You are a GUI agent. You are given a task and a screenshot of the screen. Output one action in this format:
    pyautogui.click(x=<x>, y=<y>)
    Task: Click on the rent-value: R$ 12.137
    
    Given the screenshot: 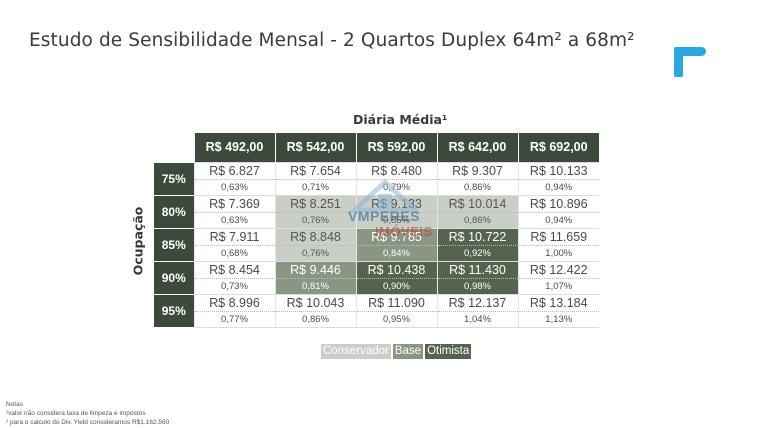 What is the action you would take?
    pyautogui.click(x=477, y=303)
    